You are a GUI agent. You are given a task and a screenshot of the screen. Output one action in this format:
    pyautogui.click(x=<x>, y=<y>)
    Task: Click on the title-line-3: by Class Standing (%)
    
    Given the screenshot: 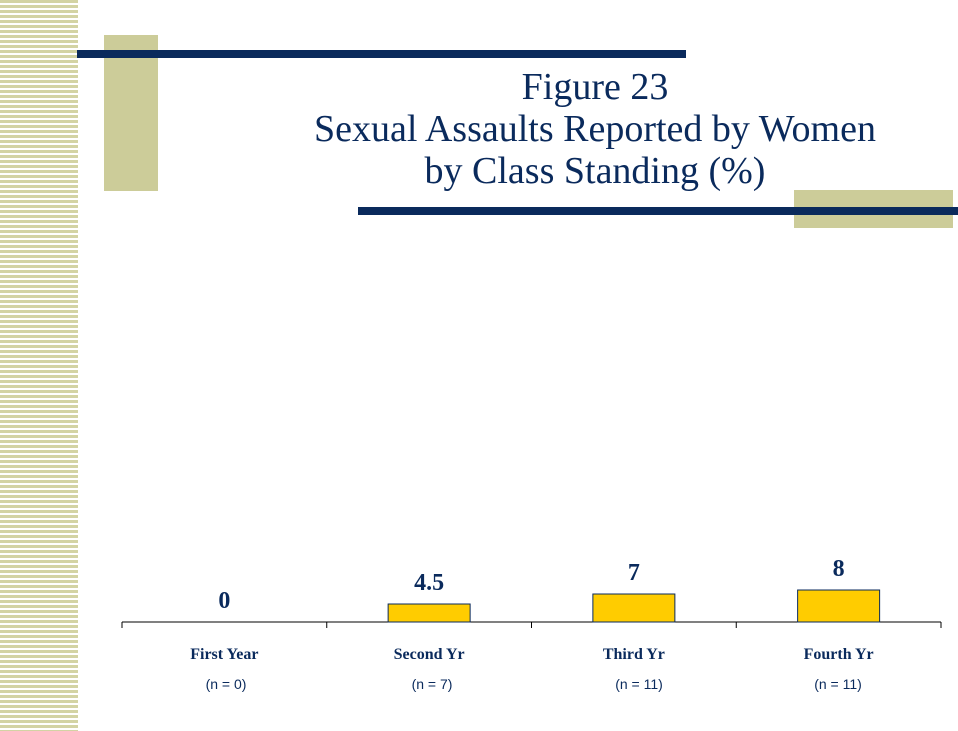 What is the action you would take?
    pyautogui.click(x=595, y=171)
    